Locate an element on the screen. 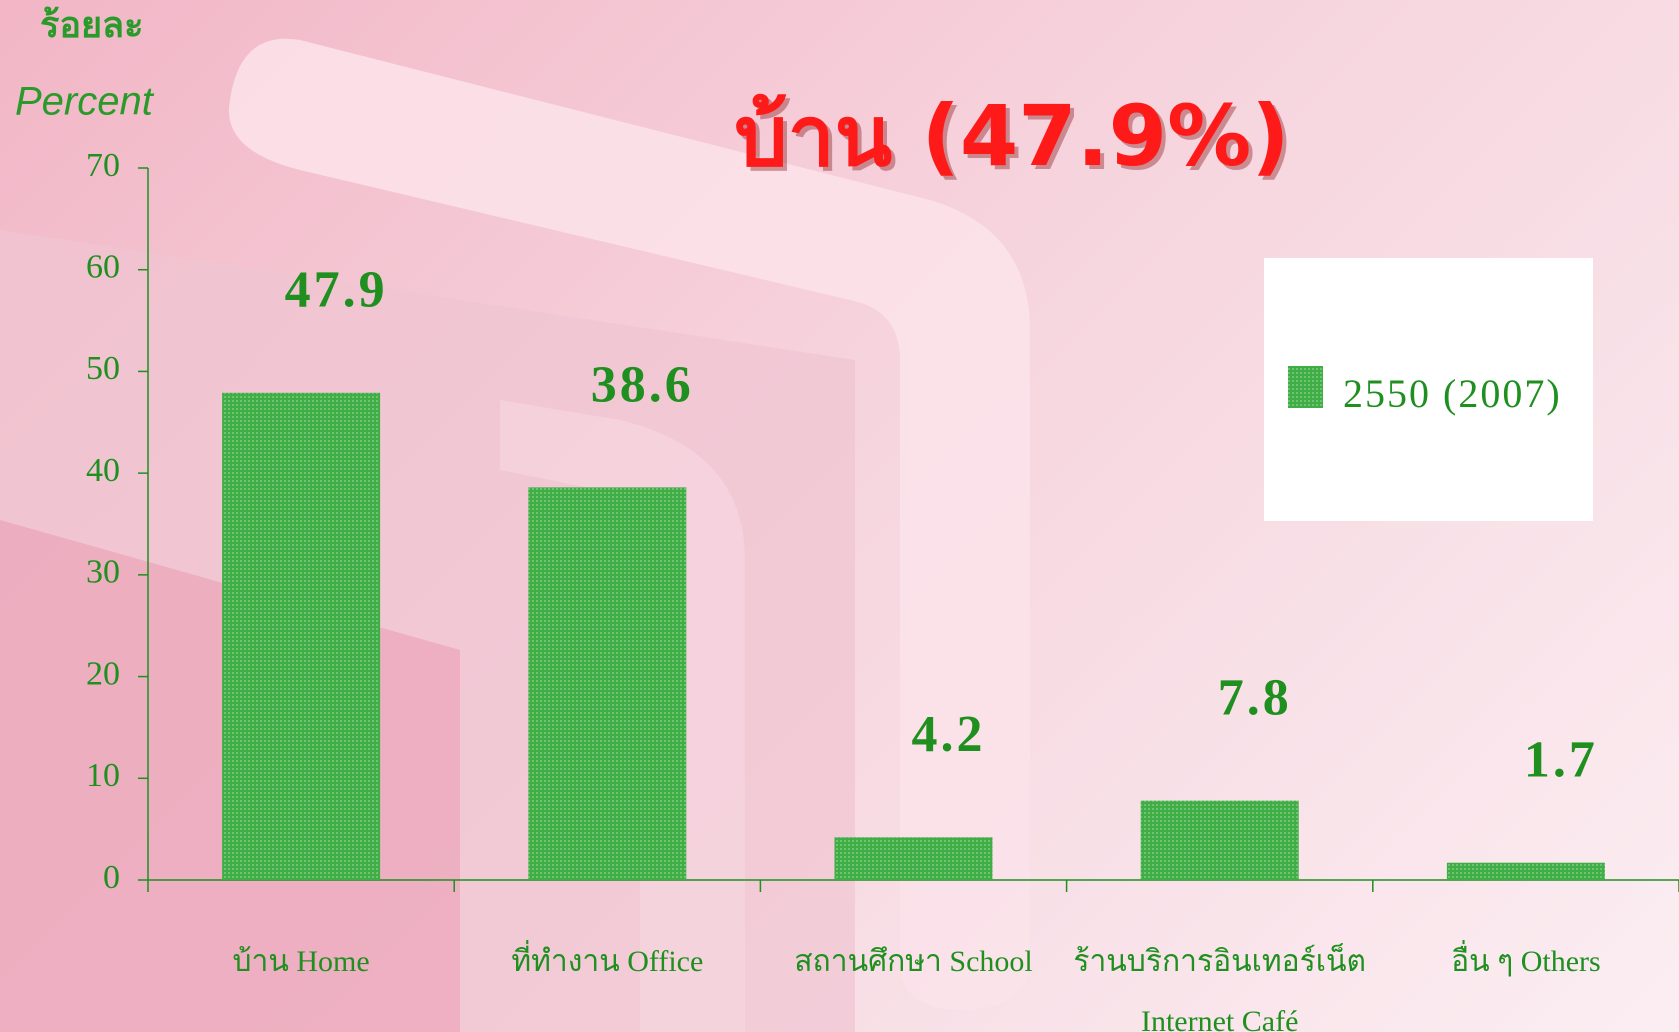 The width and height of the screenshot is (1679, 1032). x-tick-label: ที่ทำงาน Office is located at coordinates (607, 961).